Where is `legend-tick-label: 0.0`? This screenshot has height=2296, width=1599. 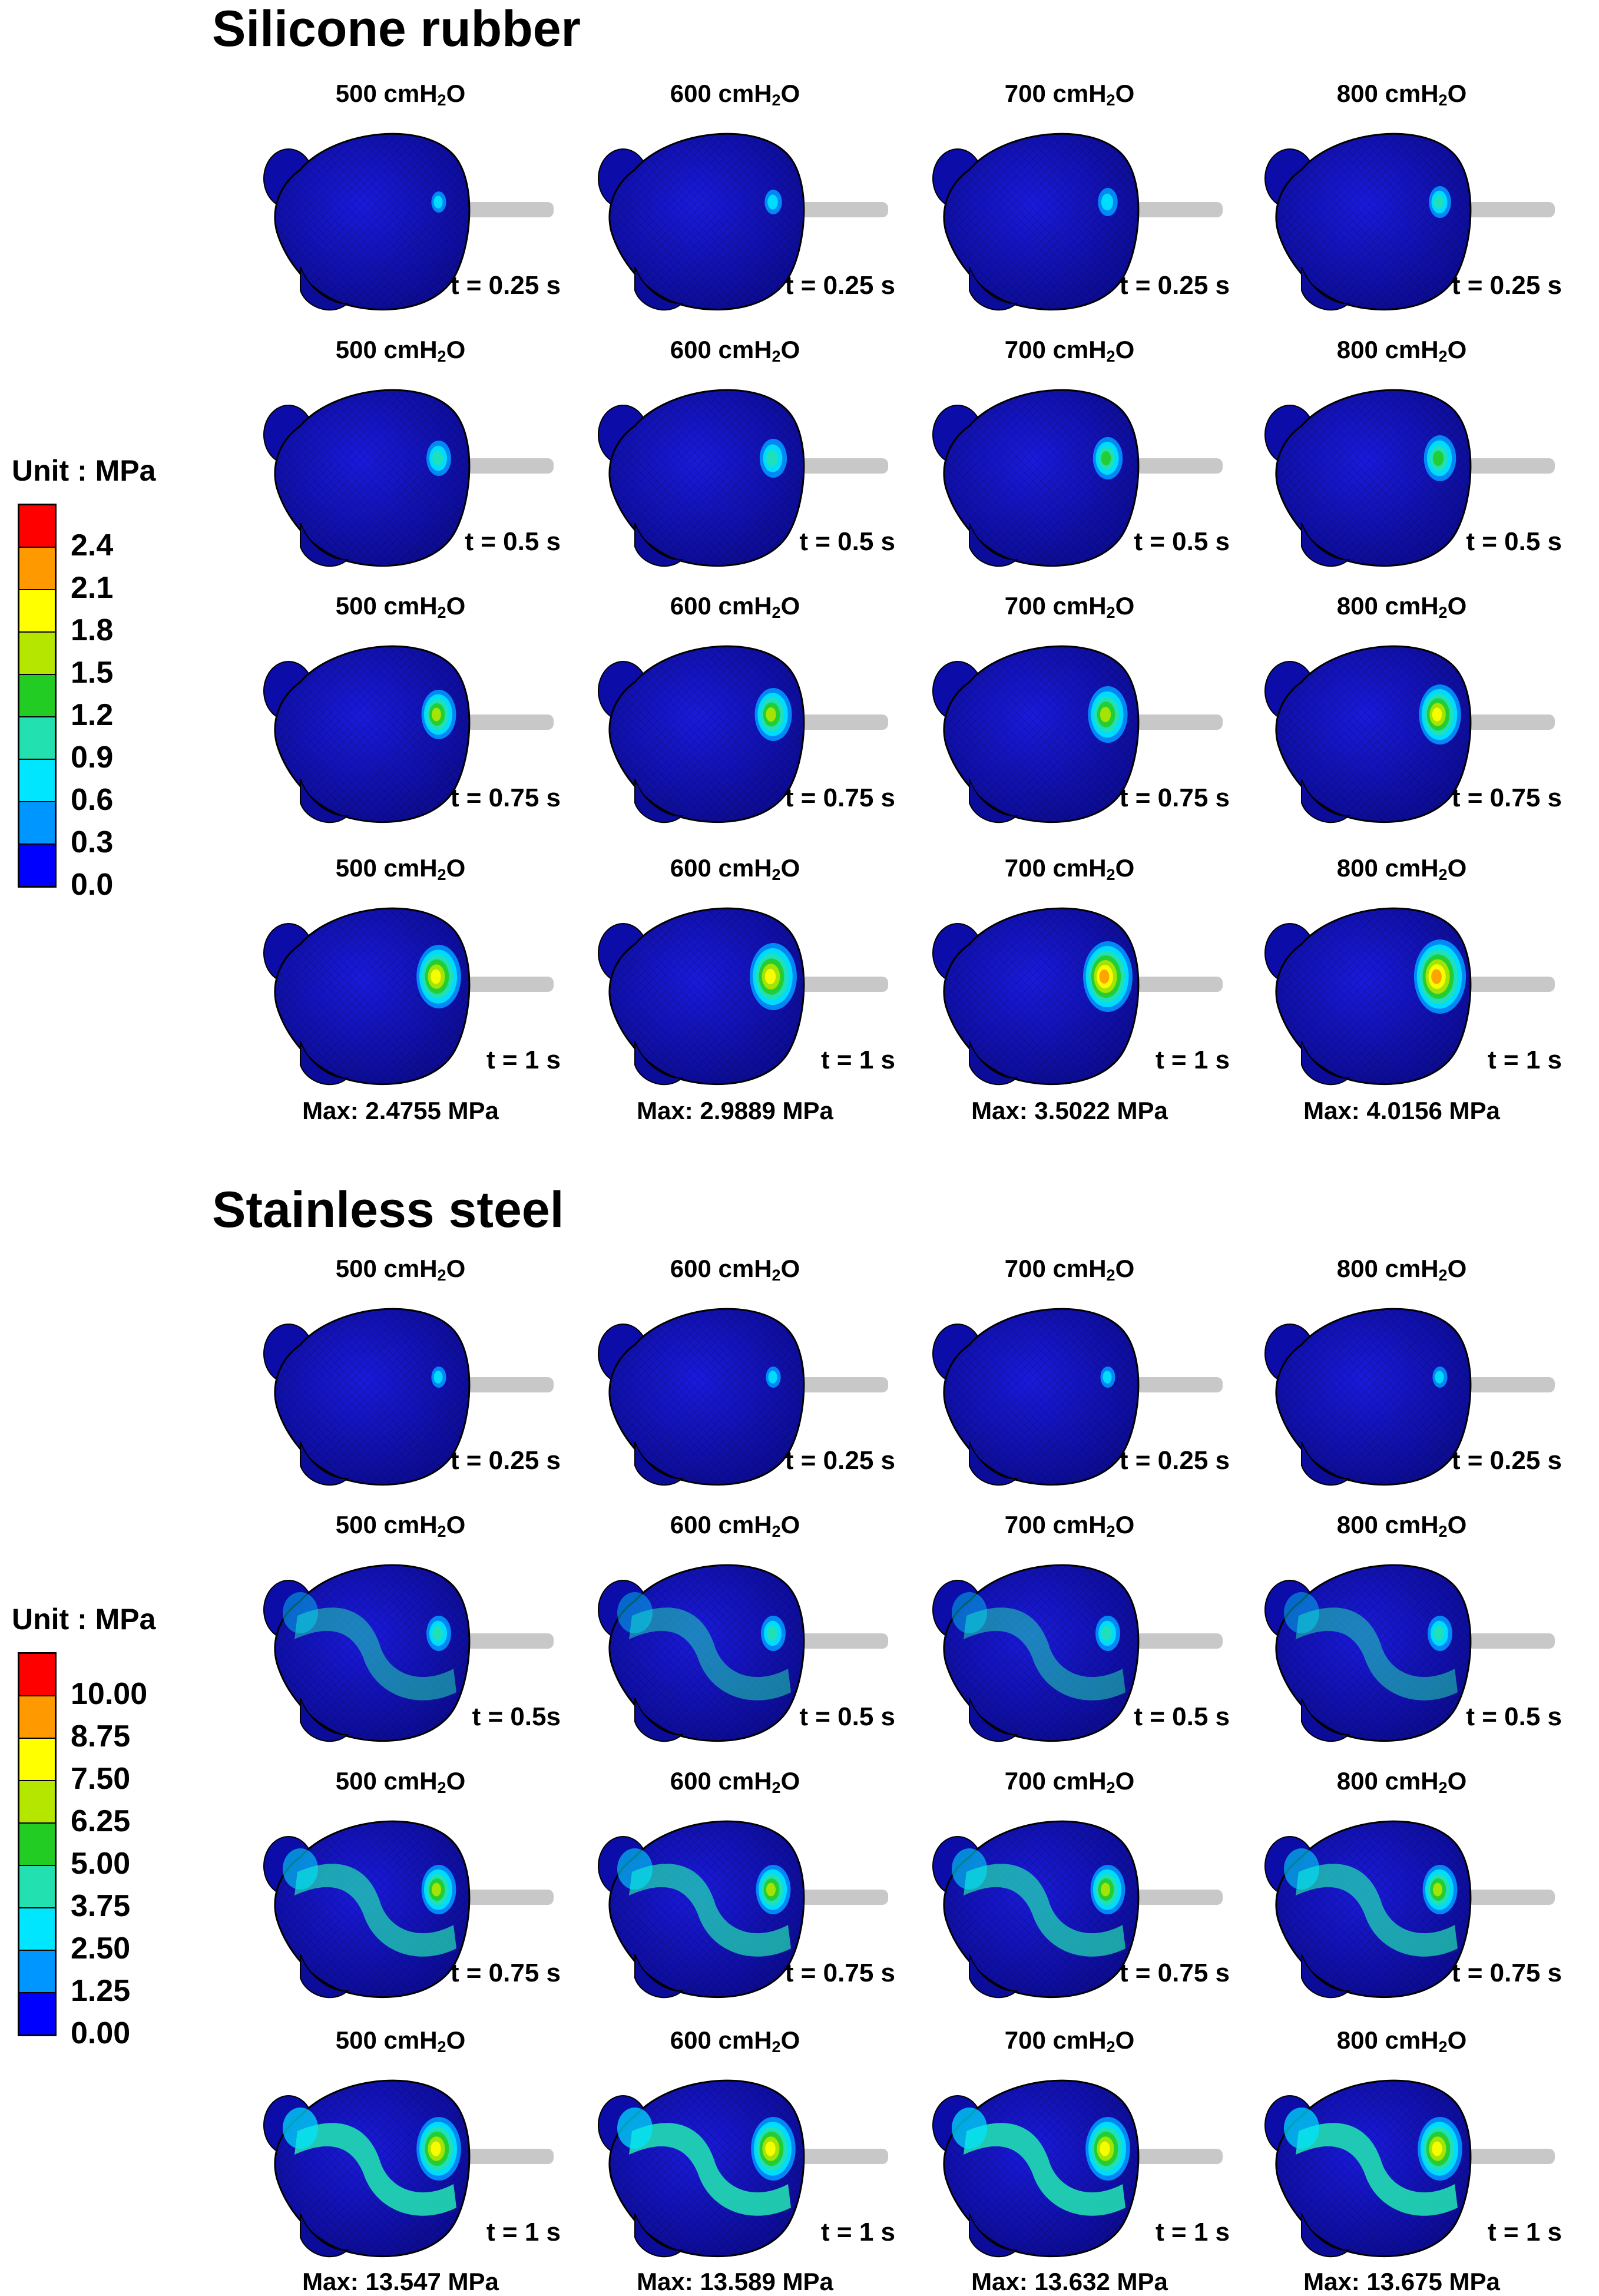
legend-tick-label: 0.0 is located at coordinates (92, 885).